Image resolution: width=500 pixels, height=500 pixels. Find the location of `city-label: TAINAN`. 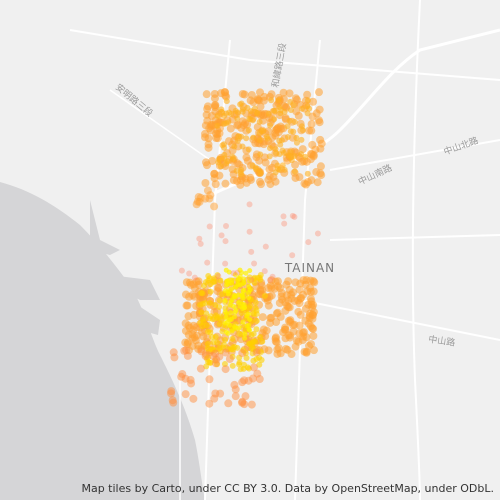

city-label: TAINAN is located at coordinates (309, 268).